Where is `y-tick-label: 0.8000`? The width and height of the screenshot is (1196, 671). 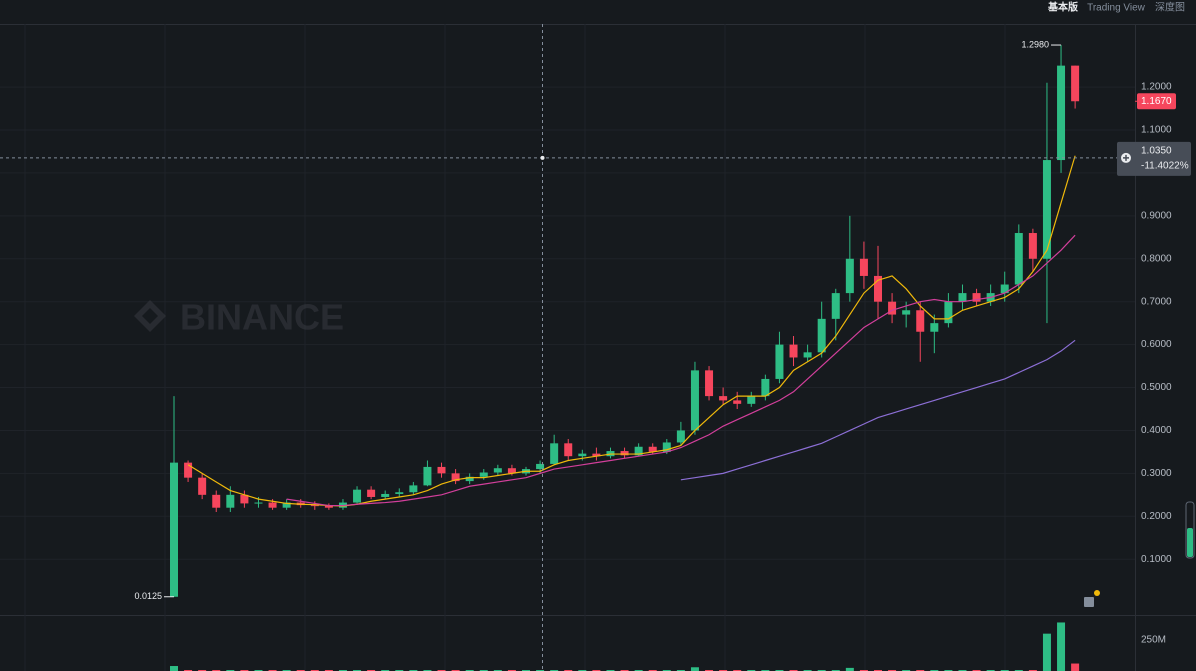 y-tick-label: 0.8000 is located at coordinates (1156, 258).